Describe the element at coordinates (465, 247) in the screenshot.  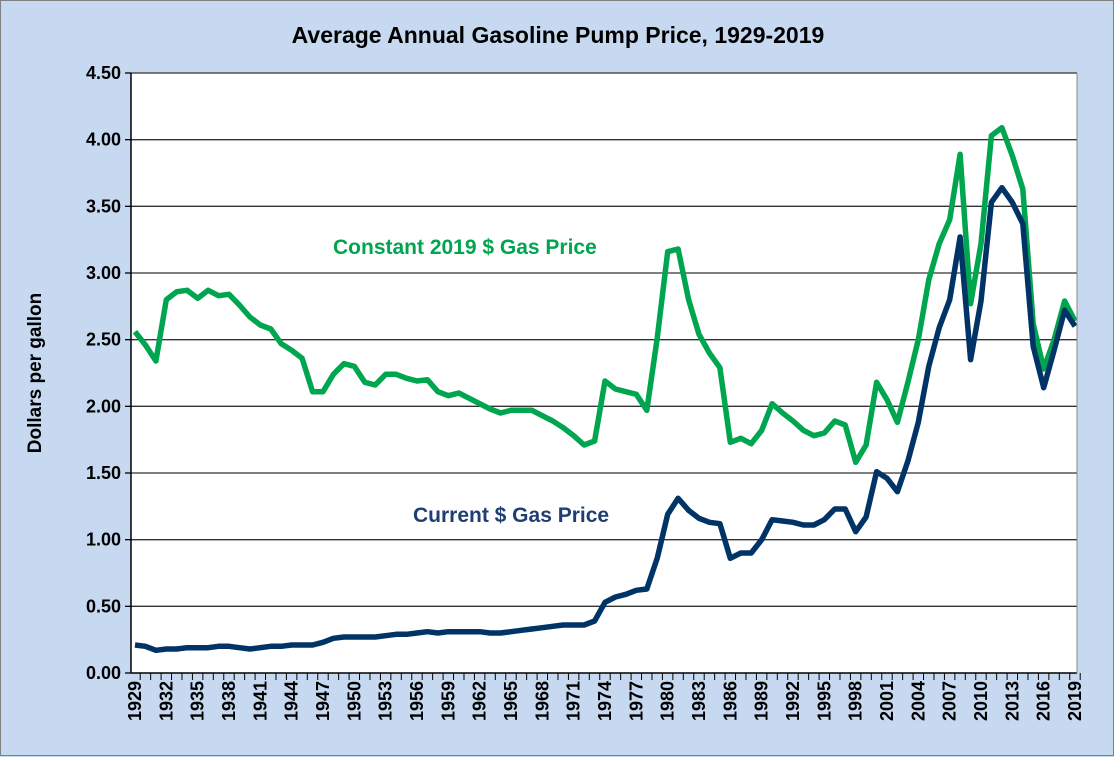
I see `series-label-constant: Constant 2019 $ Gas Price` at that location.